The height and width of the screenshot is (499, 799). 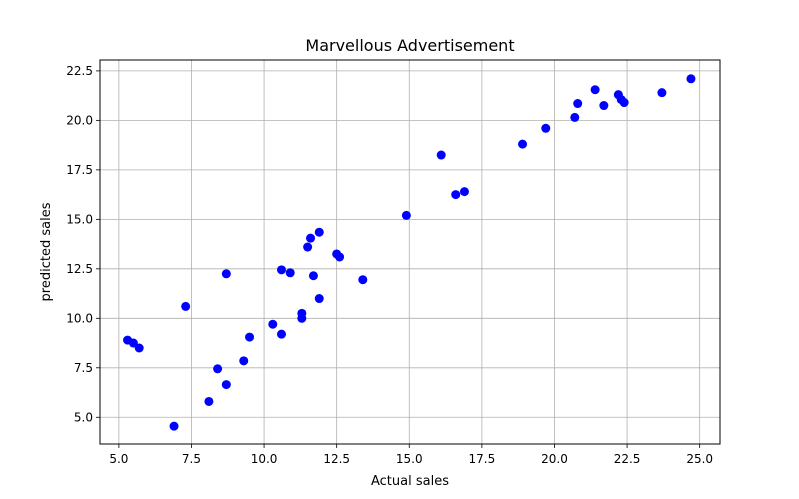 What do you see at coordinates (83, 244) in the screenshot?
I see `y-axis-ticks: 5.0 7.5 10.0 12.5 15.0 17.5 20.0 22.5` at bounding box center [83, 244].